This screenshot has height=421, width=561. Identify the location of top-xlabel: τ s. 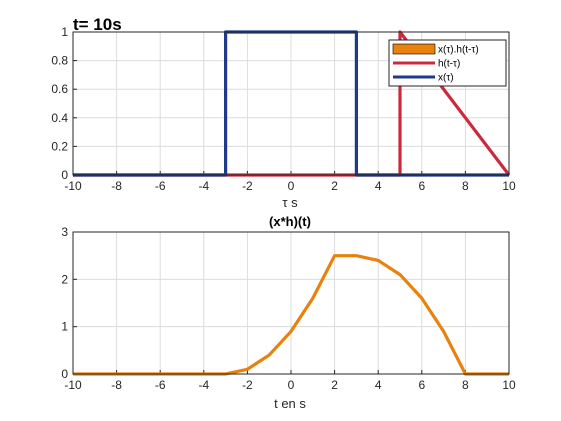
(290, 202).